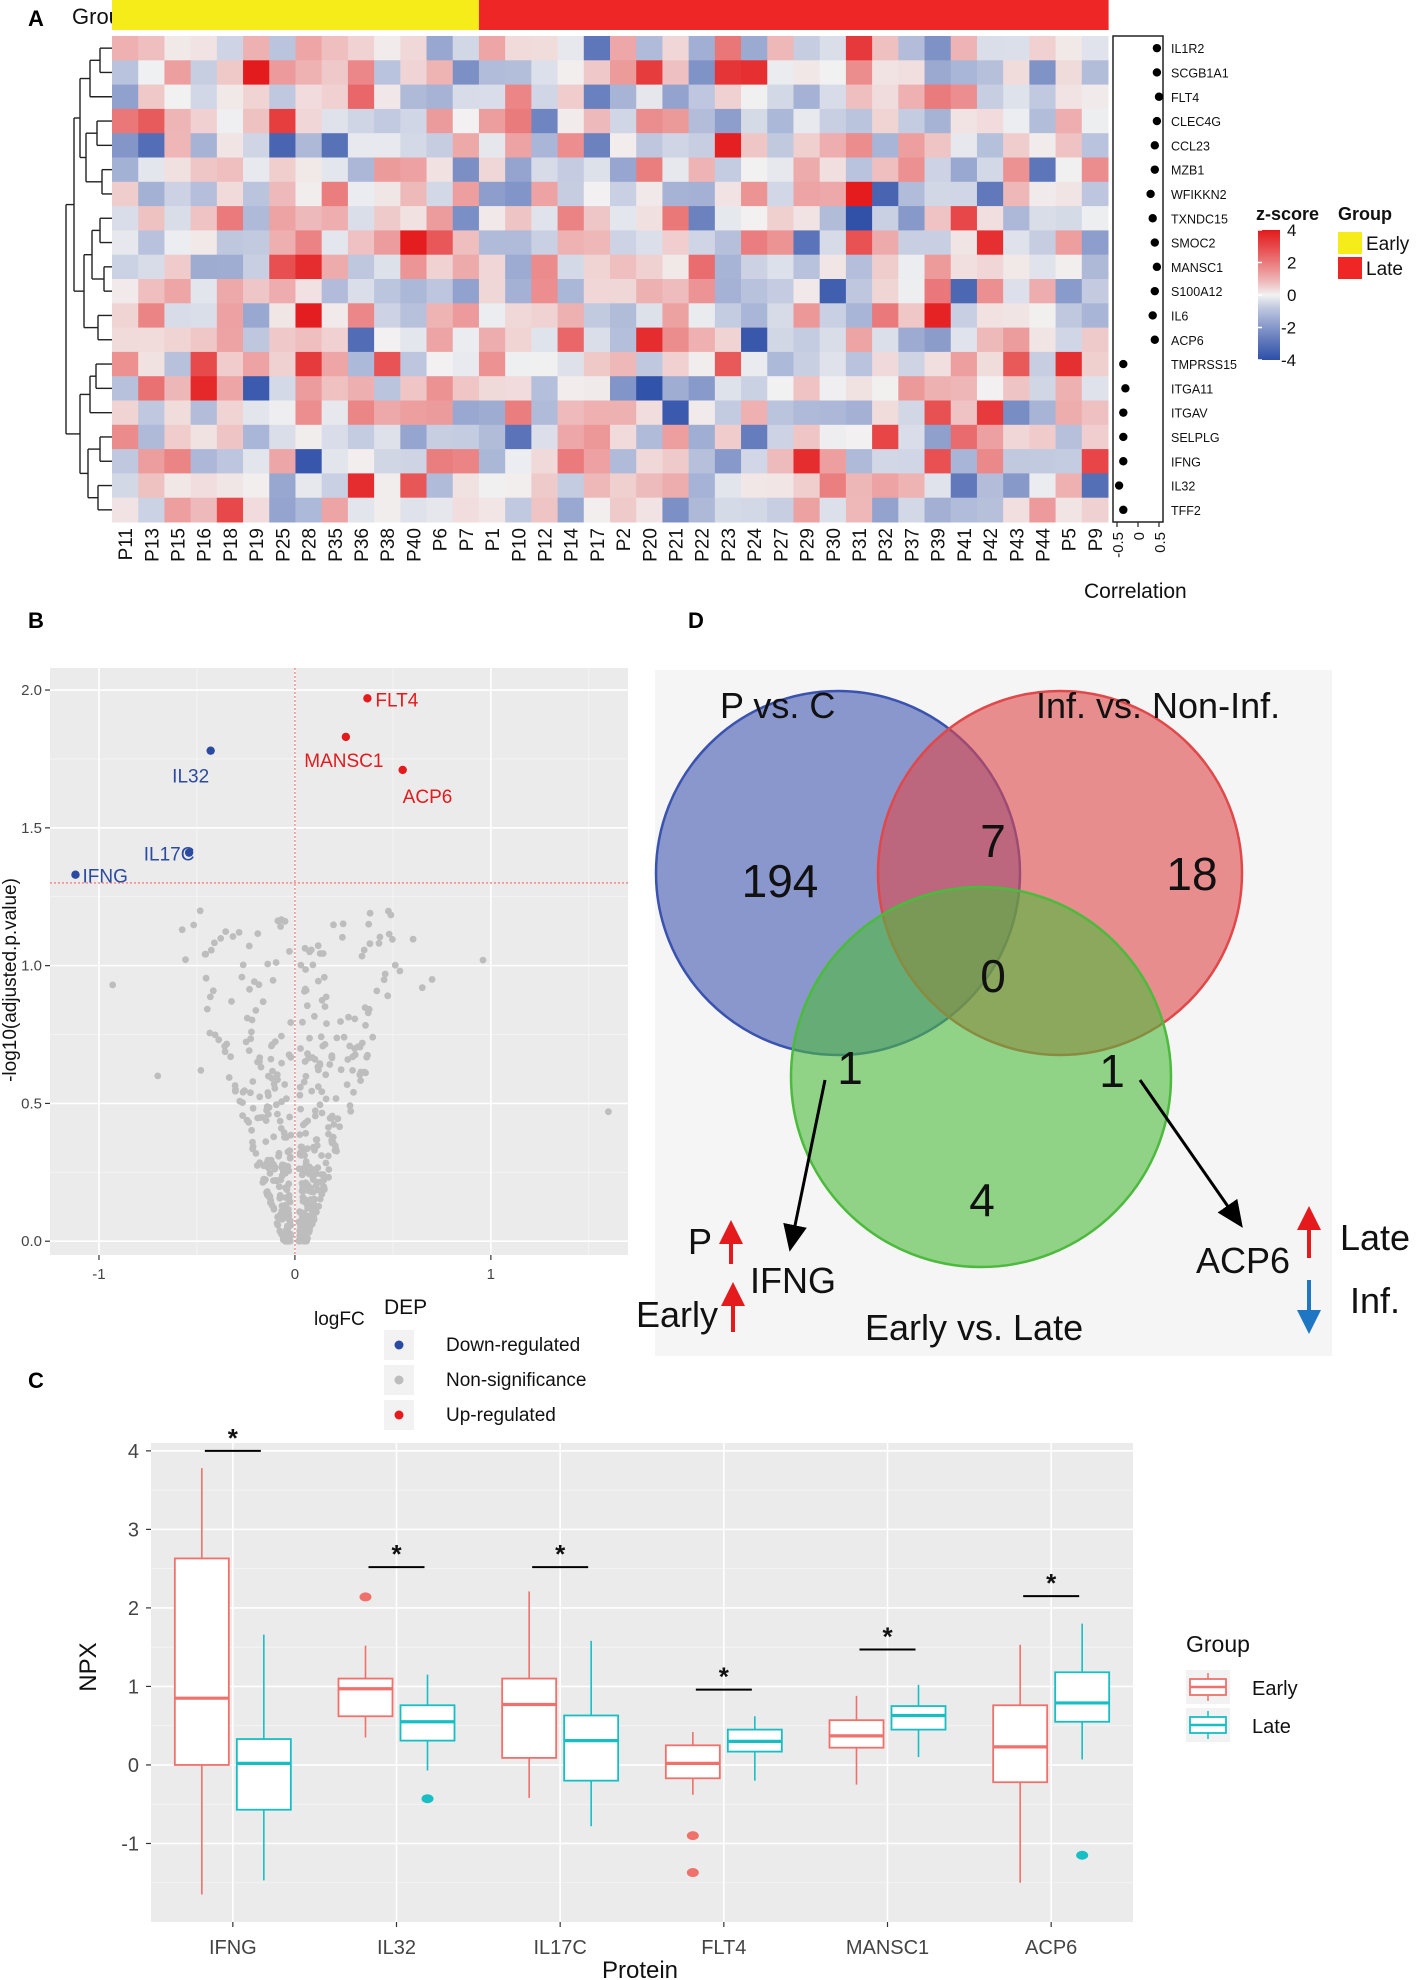 The height and width of the screenshot is (1980, 1417). What do you see at coordinates (1157, 121) in the screenshot?
I see `correlation-point` at bounding box center [1157, 121].